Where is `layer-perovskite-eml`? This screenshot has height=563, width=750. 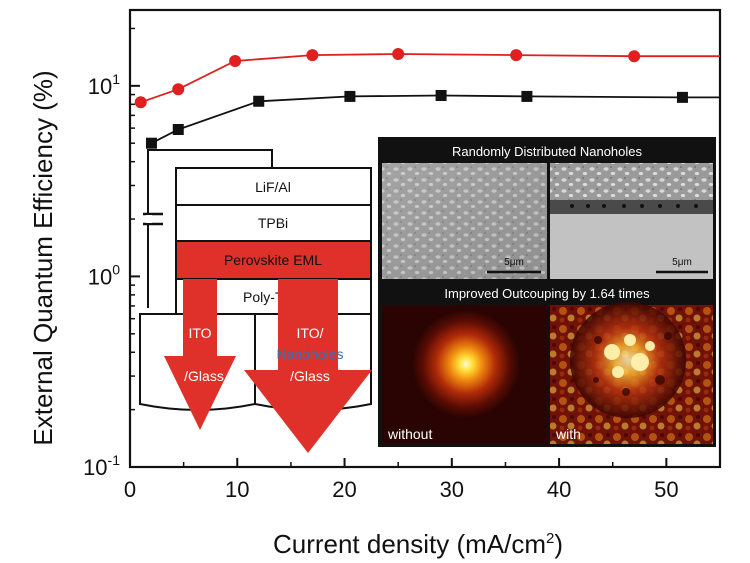
layer-perovskite-eml is located at coordinates (273, 260).